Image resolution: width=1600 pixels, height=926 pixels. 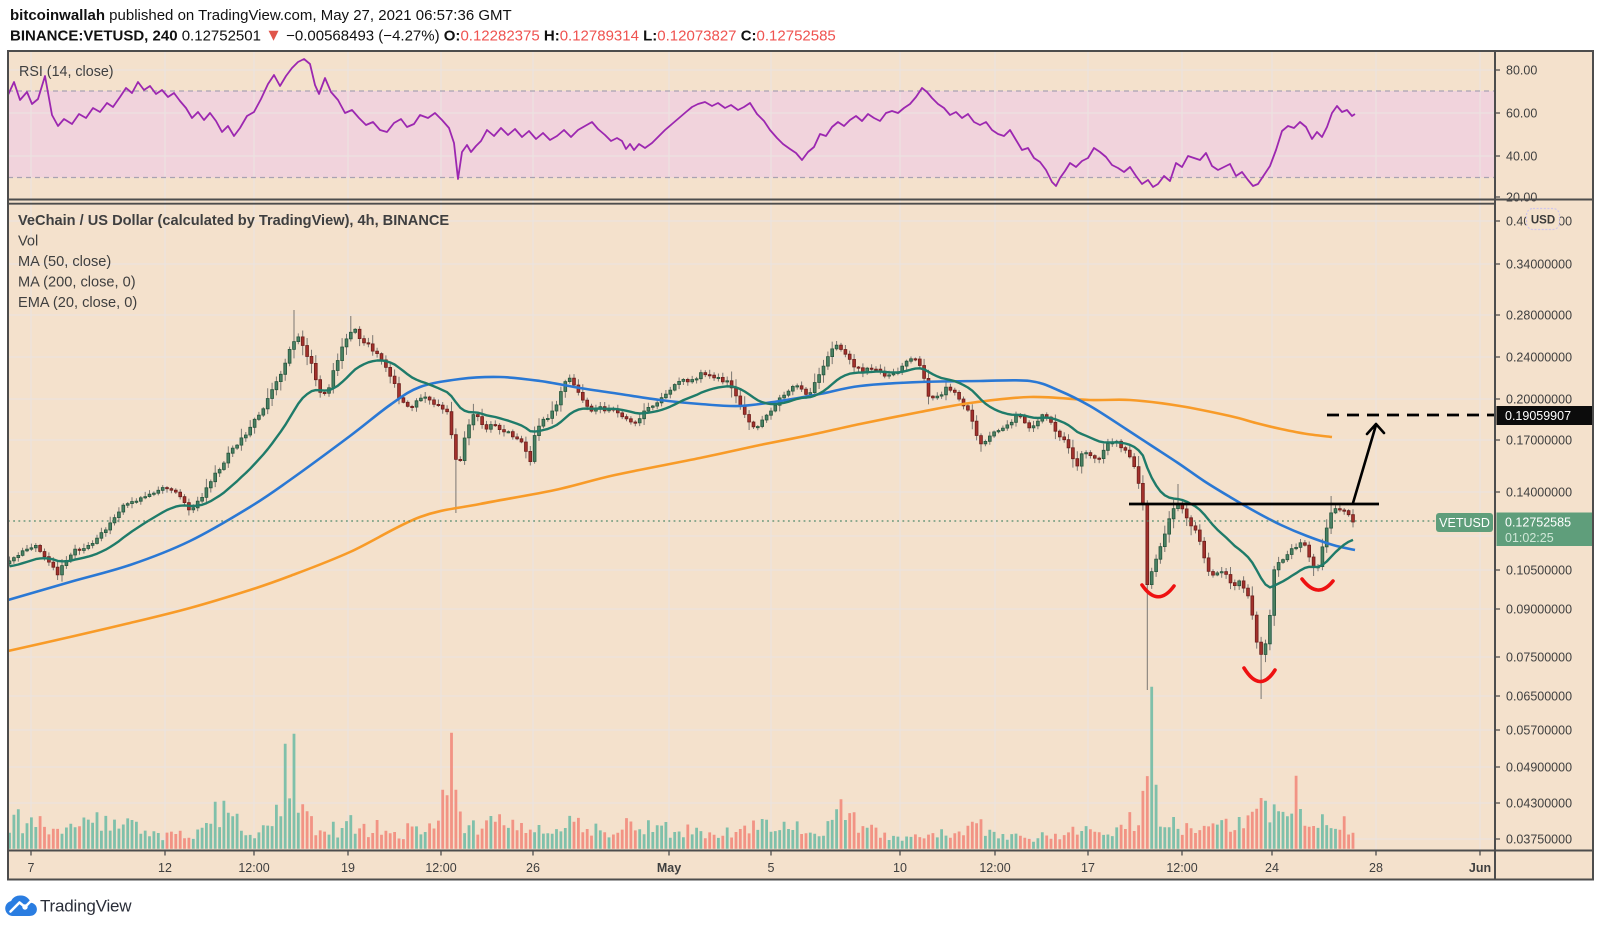 I want to click on svg-text: 0.03750000, so click(x=1539, y=839).